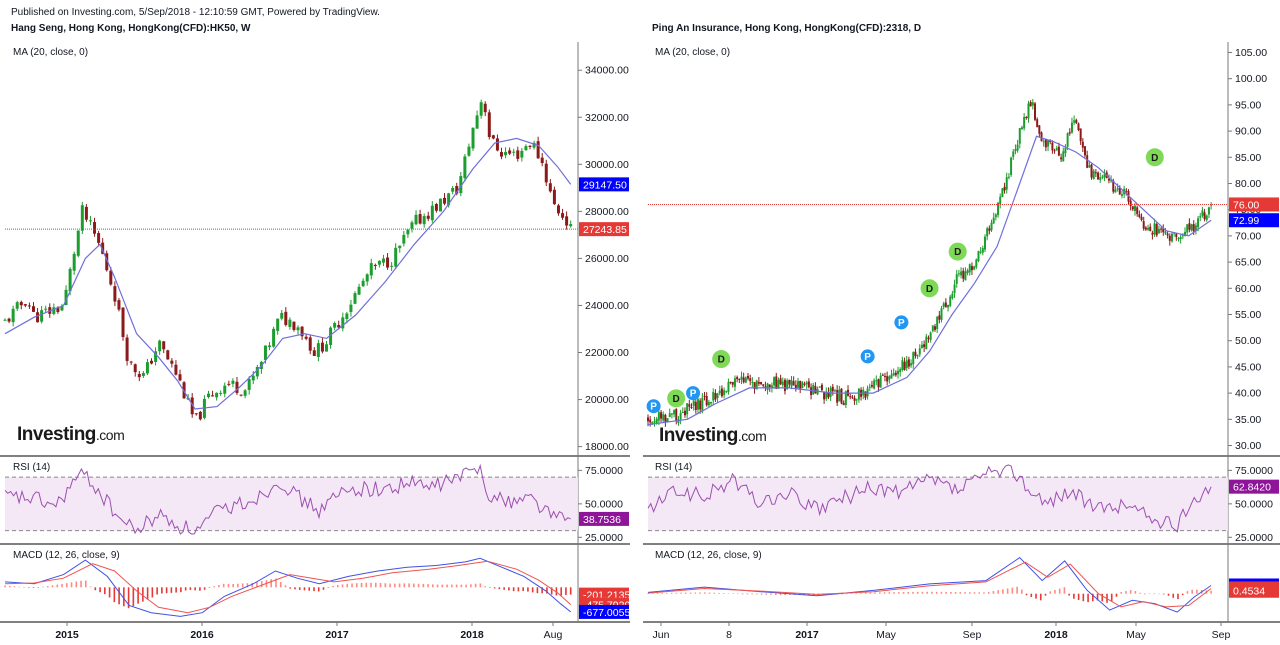 This screenshot has height=645, width=1280. Describe the element at coordinates (708, 555) in the screenshot. I see `right-macd-label: MACD (12, 26, close, 9)` at that location.